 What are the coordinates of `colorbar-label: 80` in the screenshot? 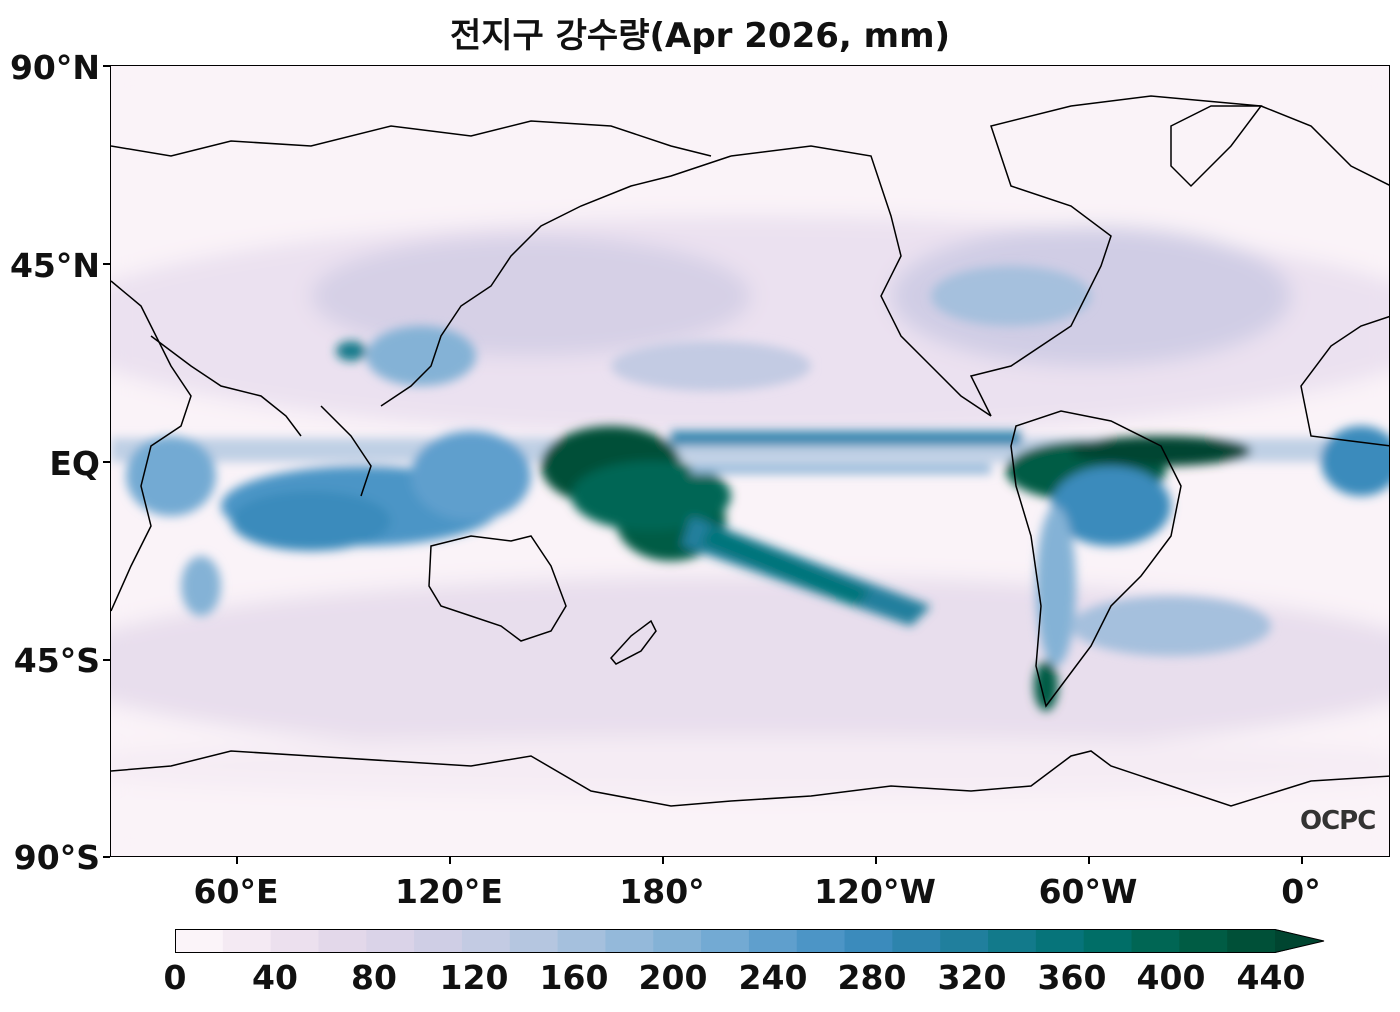 It's located at (374, 977).